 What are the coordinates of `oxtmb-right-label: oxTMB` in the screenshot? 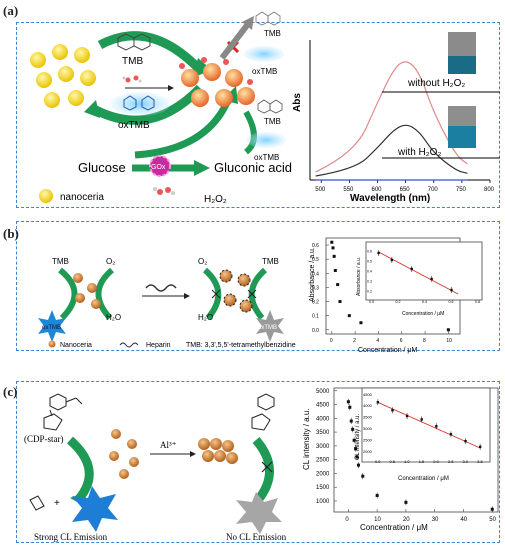 It's located at (266, 157).